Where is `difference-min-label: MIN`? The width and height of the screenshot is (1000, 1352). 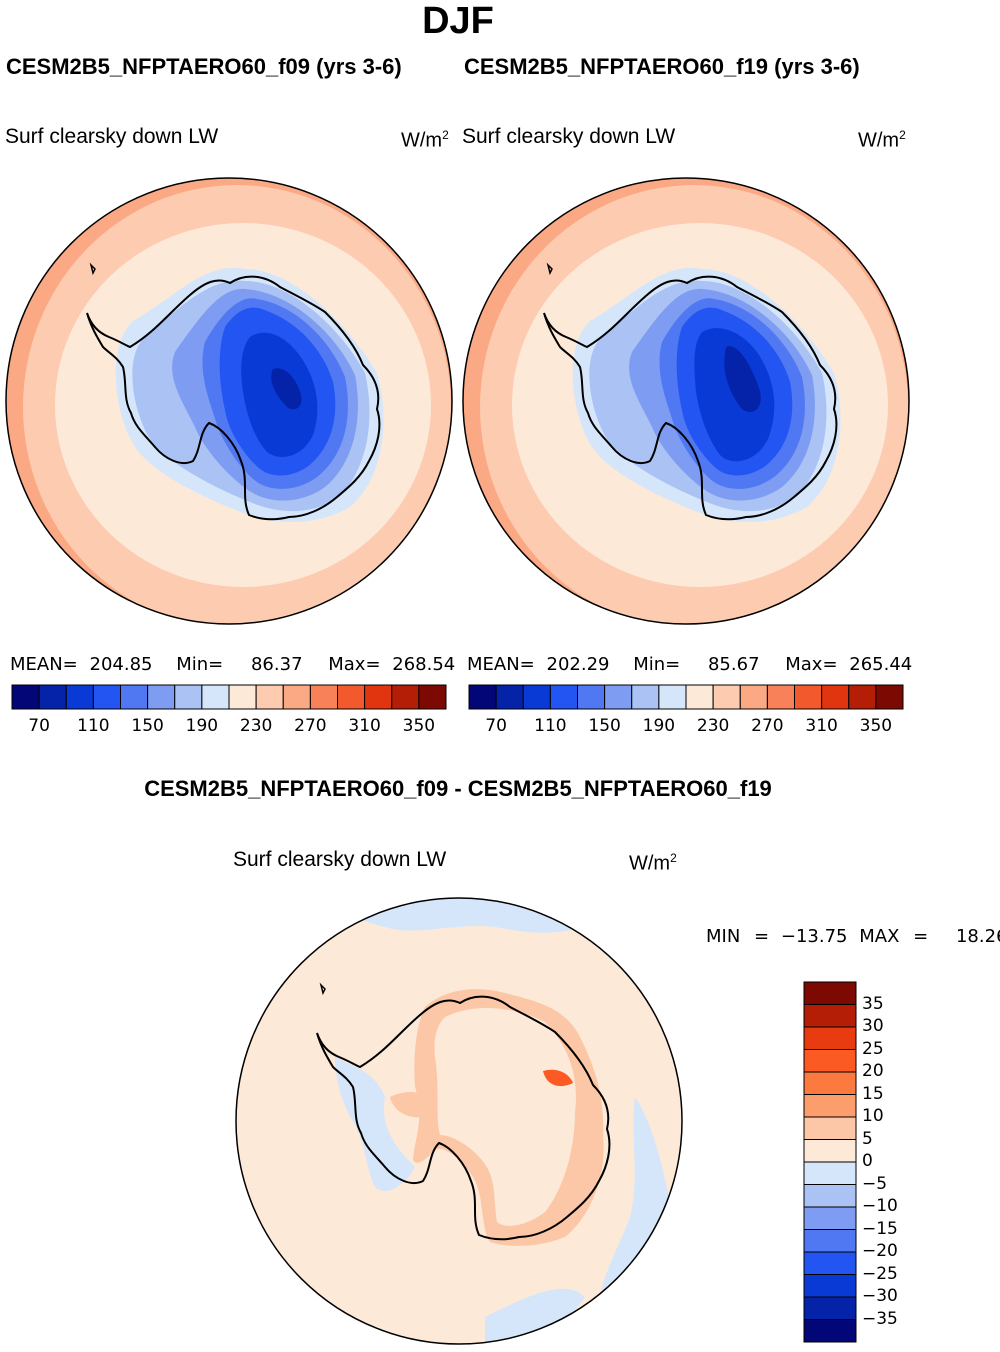 difference-min-label: MIN is located at coordinates (723, 936).